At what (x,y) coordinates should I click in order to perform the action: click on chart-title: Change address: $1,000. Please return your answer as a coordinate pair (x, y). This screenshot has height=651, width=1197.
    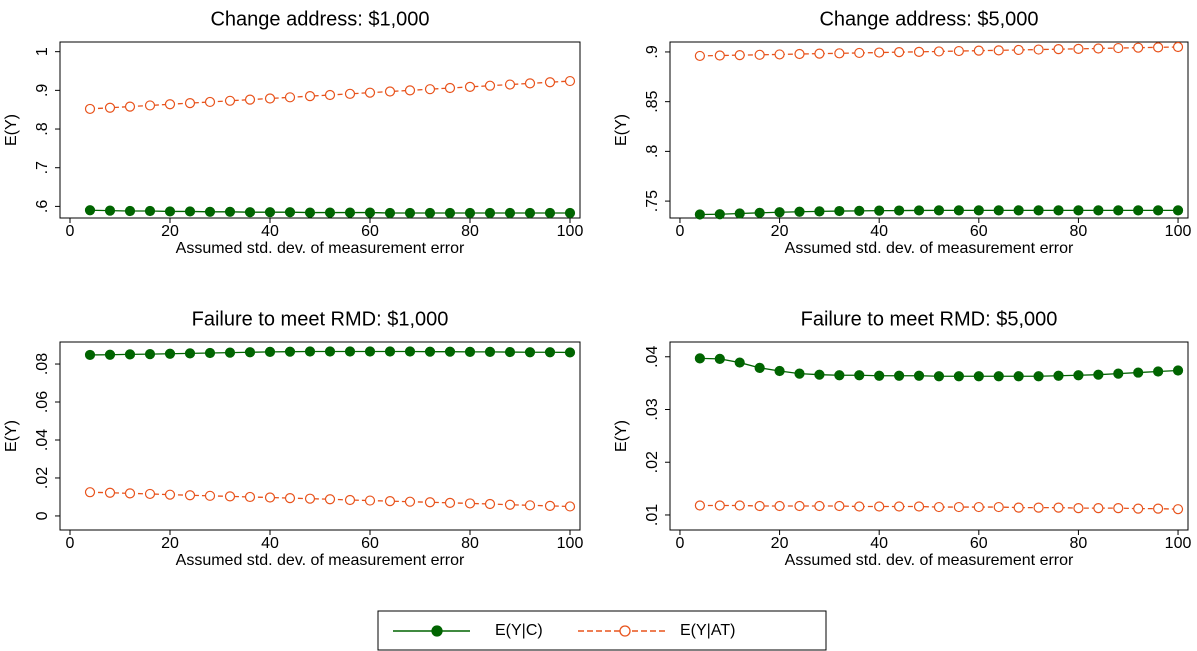
    Looking at the image, I should click on (319, 19).